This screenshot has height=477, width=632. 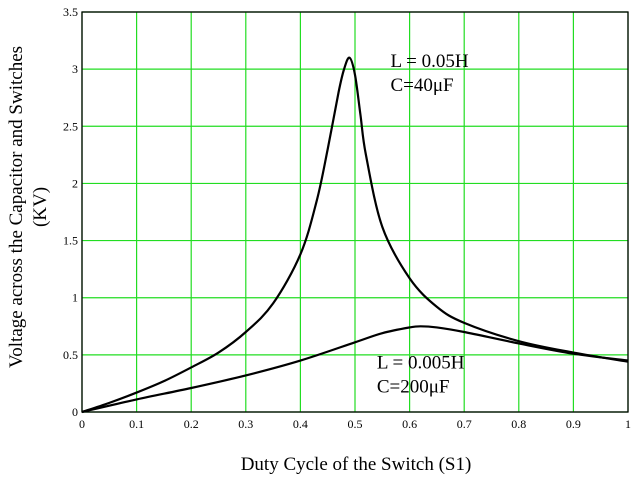 I want to click on x-tick-label: 0.5, so click(x=355, y=424).